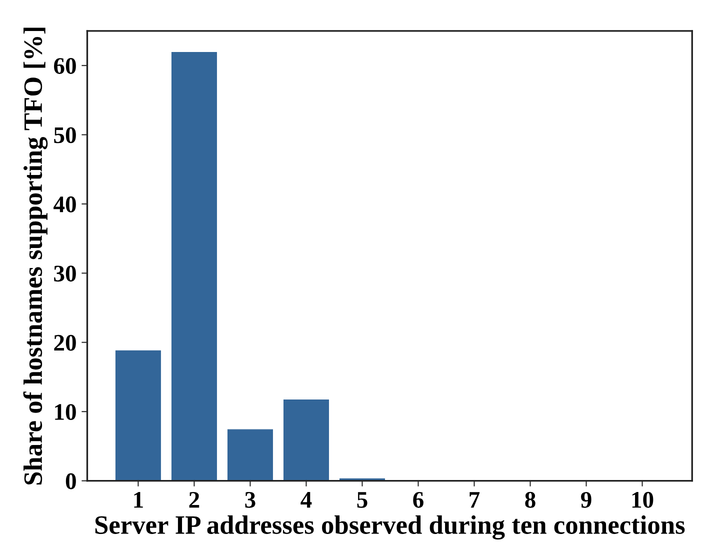 This screenshot has height=552, width=715. Describe the element at coordinates (643, 500) in the screenshot. I see `x-tick-label: 10` at that location.